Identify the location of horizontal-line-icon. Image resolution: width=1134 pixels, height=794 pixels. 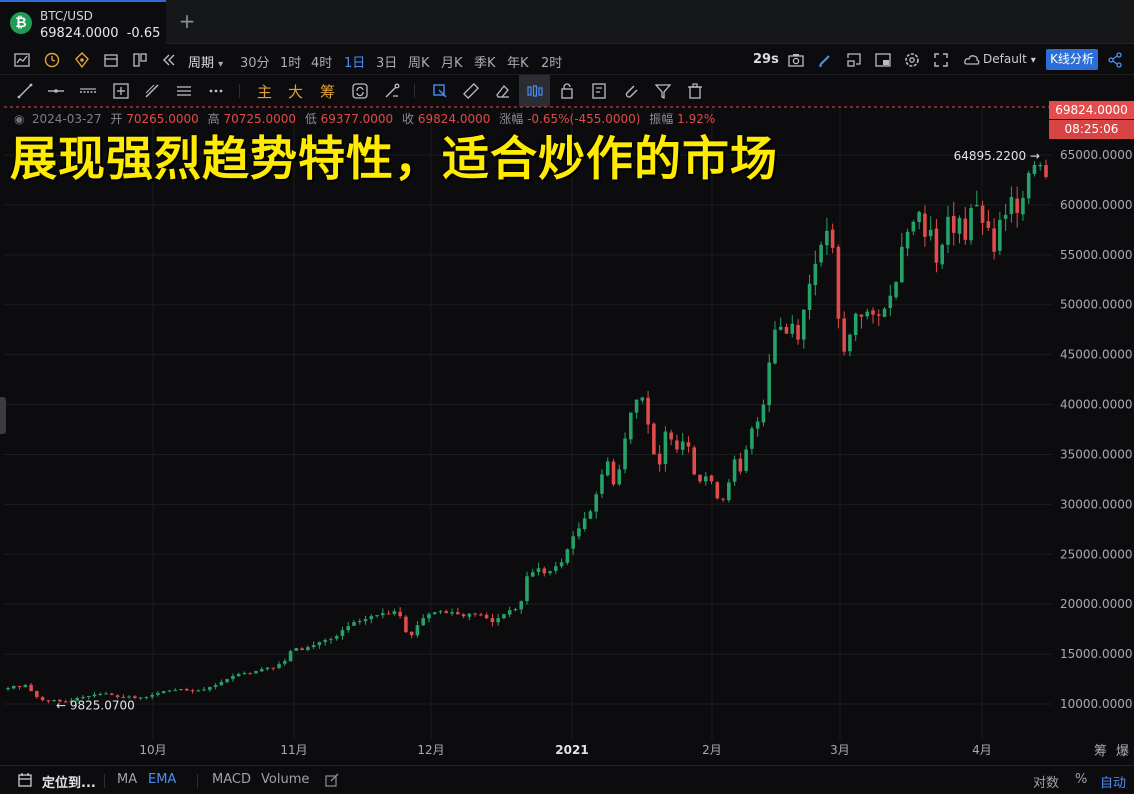
(56, 91).